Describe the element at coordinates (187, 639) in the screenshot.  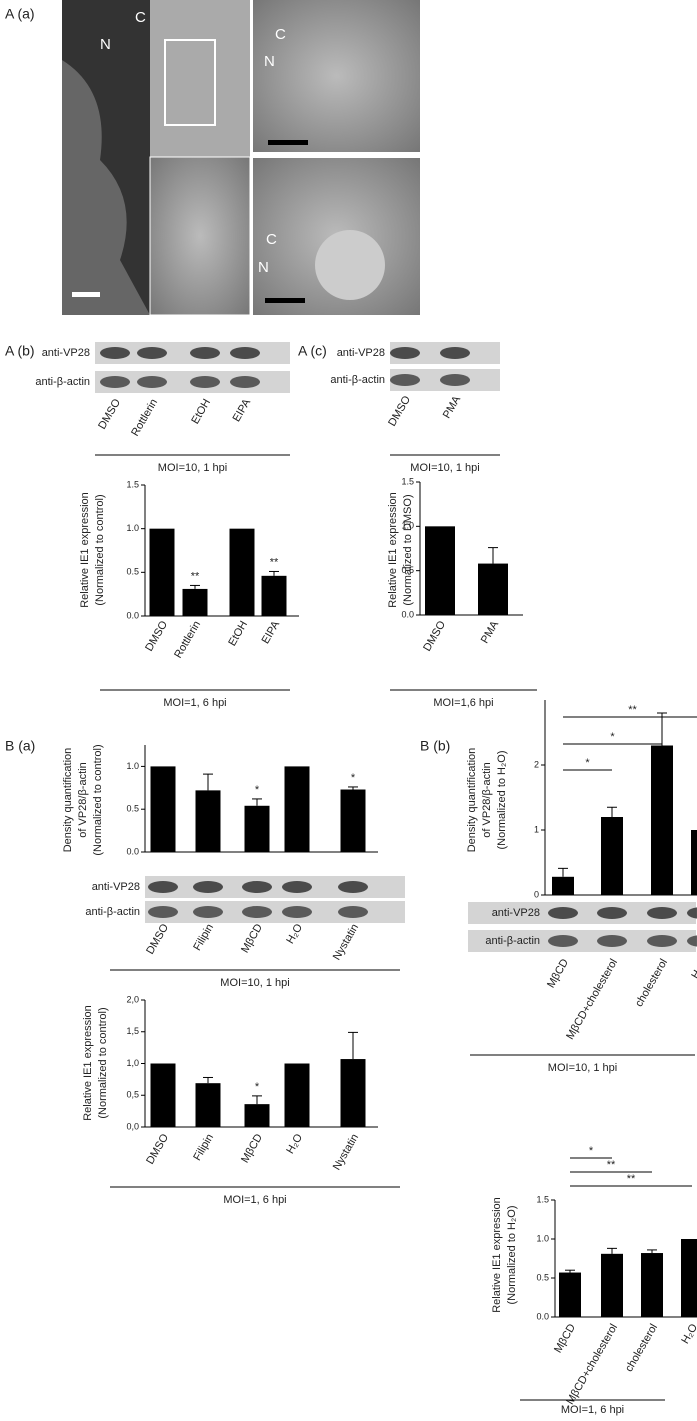
I see `x-tick-label: Rottlerin` at that location.